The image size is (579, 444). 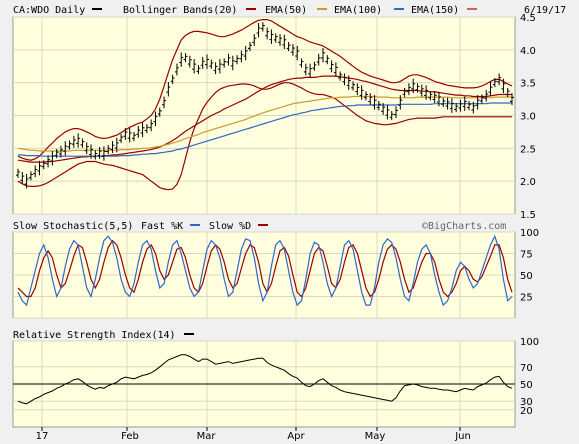 I want to click on y-tick-label: 20, so click(x=526, y=411).